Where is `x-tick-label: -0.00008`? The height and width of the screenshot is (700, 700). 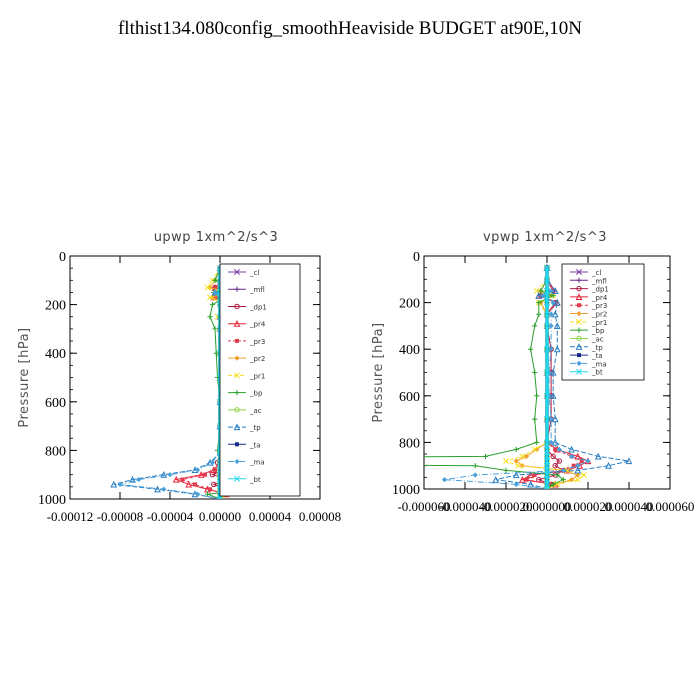 x-tick-label: -0.00008 is located at coordinates (120, 516).